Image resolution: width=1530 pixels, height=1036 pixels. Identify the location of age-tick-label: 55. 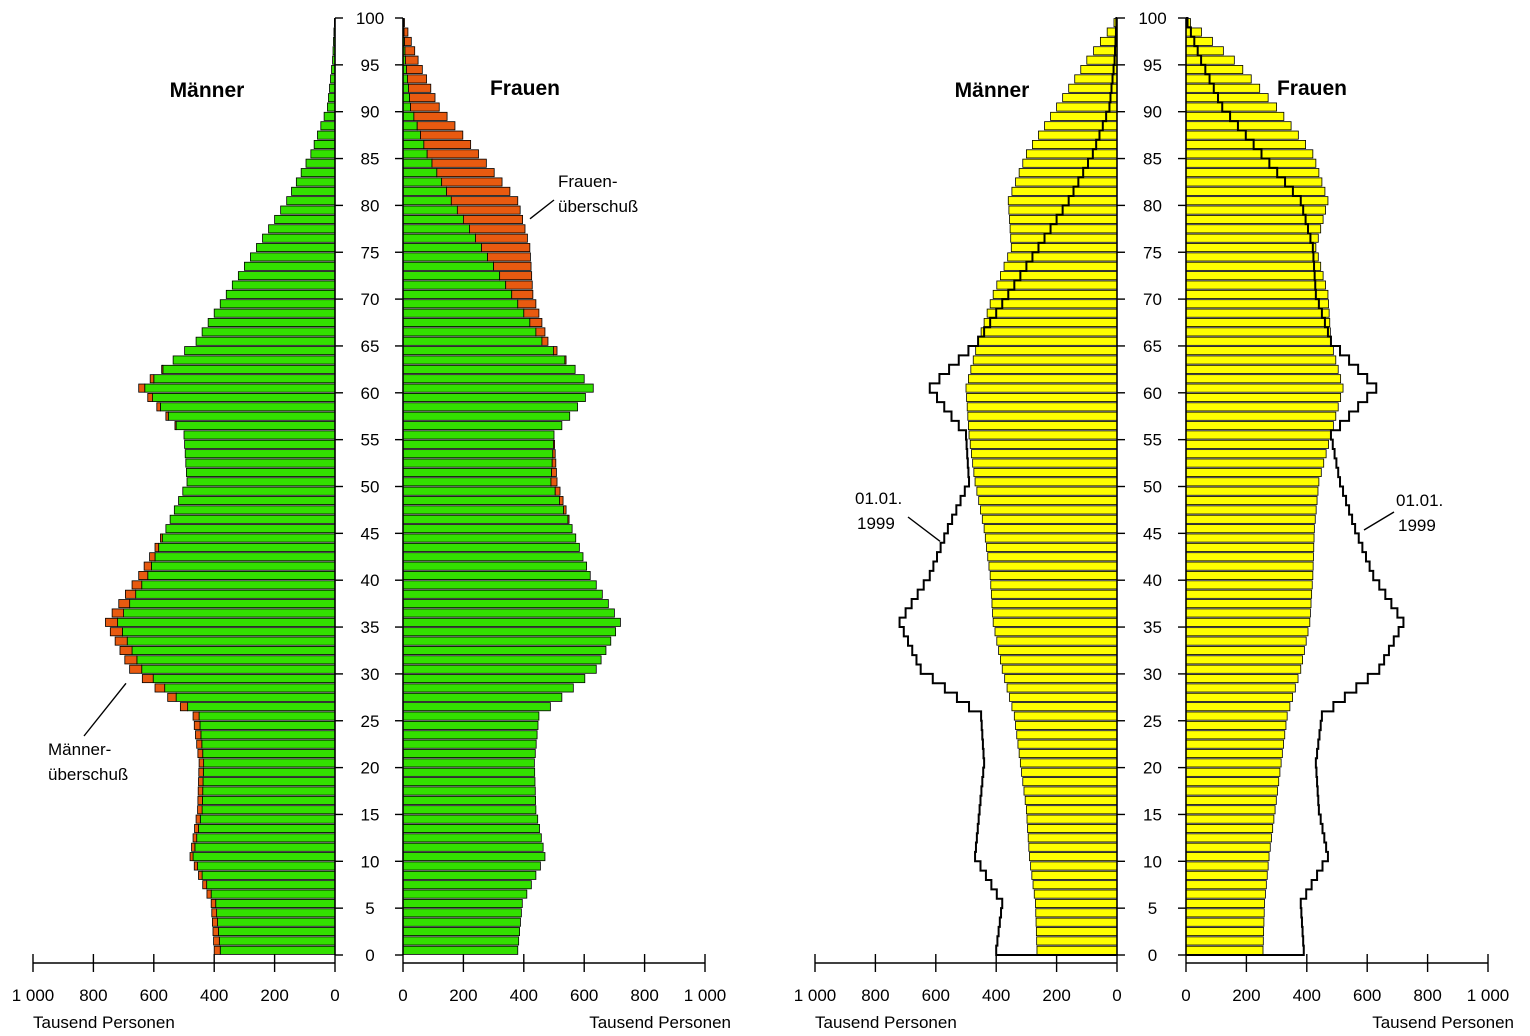
(370, 440).